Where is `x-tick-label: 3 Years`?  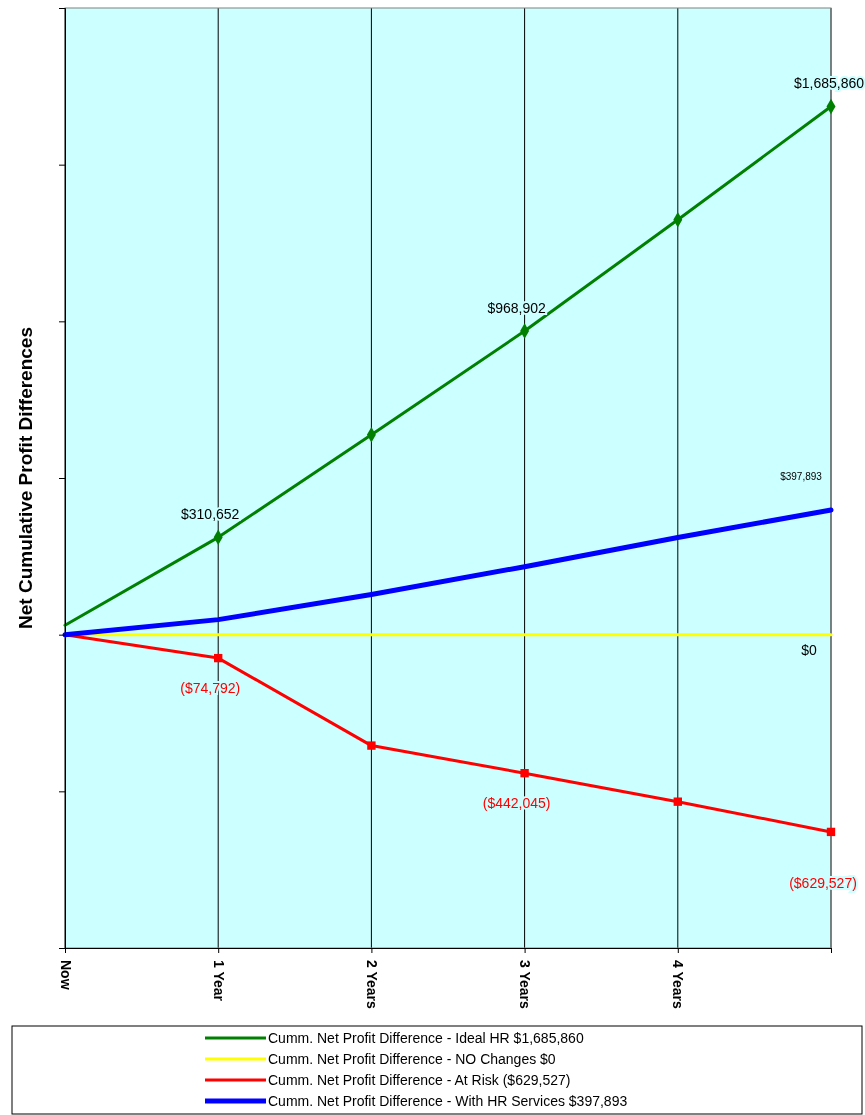
x-tick-label: 3 Years is located at coordinates (525, 985).